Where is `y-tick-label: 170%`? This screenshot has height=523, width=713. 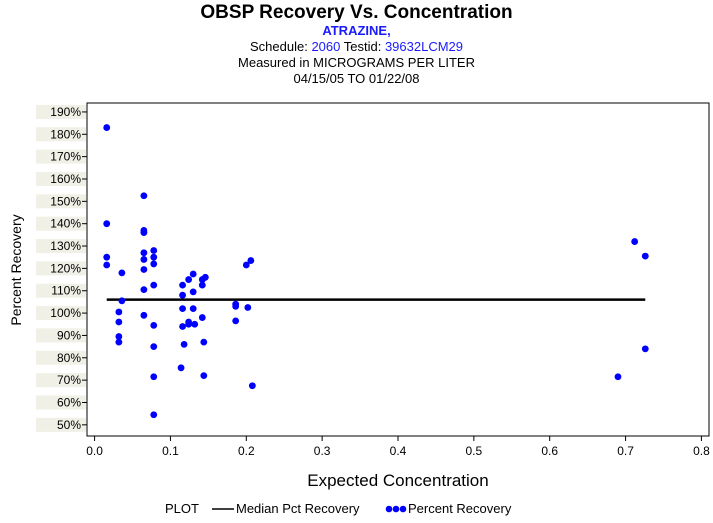
y-tick-label: 170% is located at coordinates (65, 157).